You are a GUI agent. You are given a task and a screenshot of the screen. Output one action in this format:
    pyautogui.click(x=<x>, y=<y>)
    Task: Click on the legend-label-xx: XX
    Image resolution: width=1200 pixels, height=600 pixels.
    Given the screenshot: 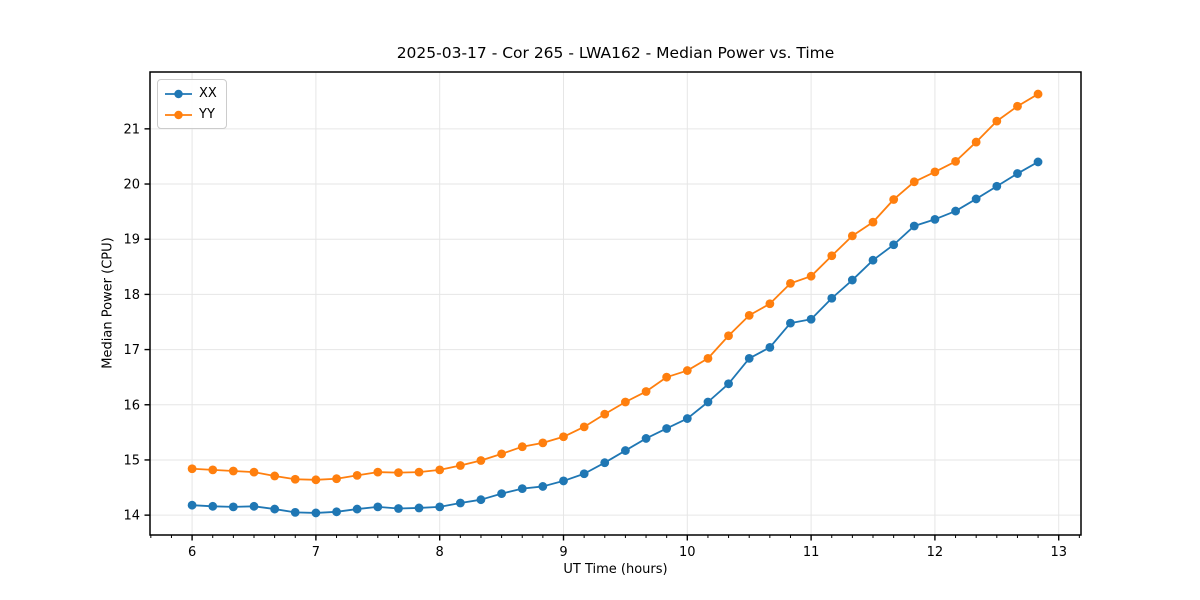 What is the action you would take?
    pyautogui.click(x=208, y=93)
    